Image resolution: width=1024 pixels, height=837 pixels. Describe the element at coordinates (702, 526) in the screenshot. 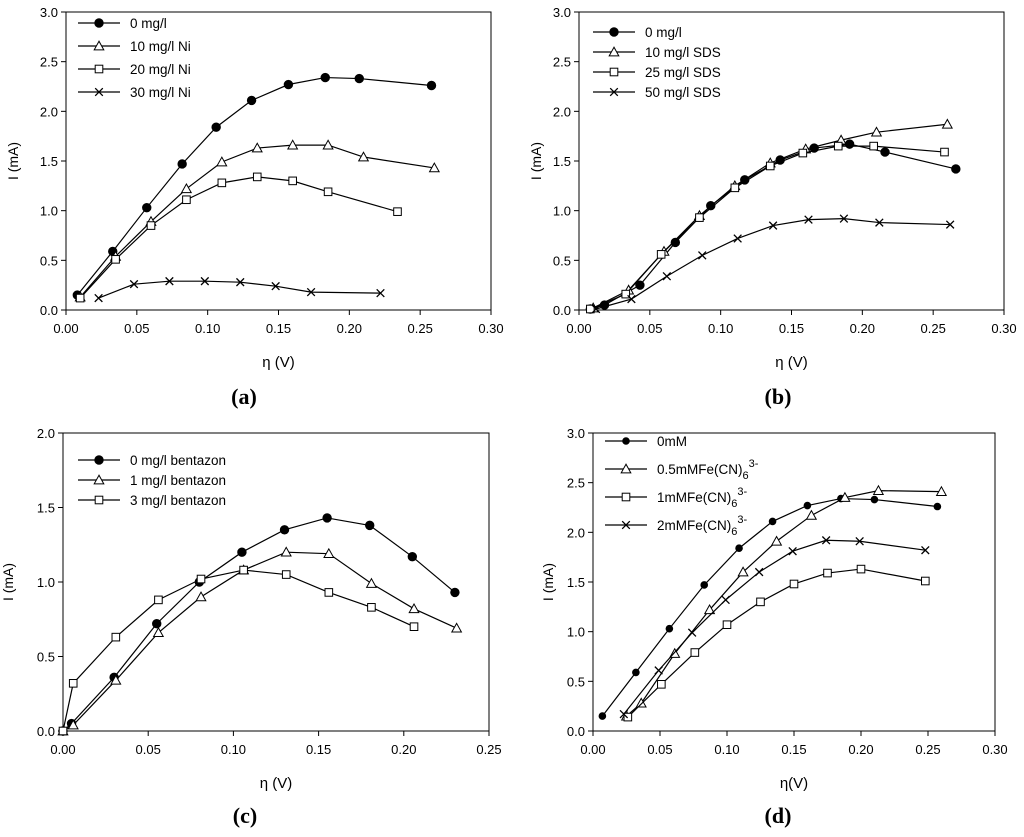

I see `legend-label: 2mMFe(CN)63-` at that location.